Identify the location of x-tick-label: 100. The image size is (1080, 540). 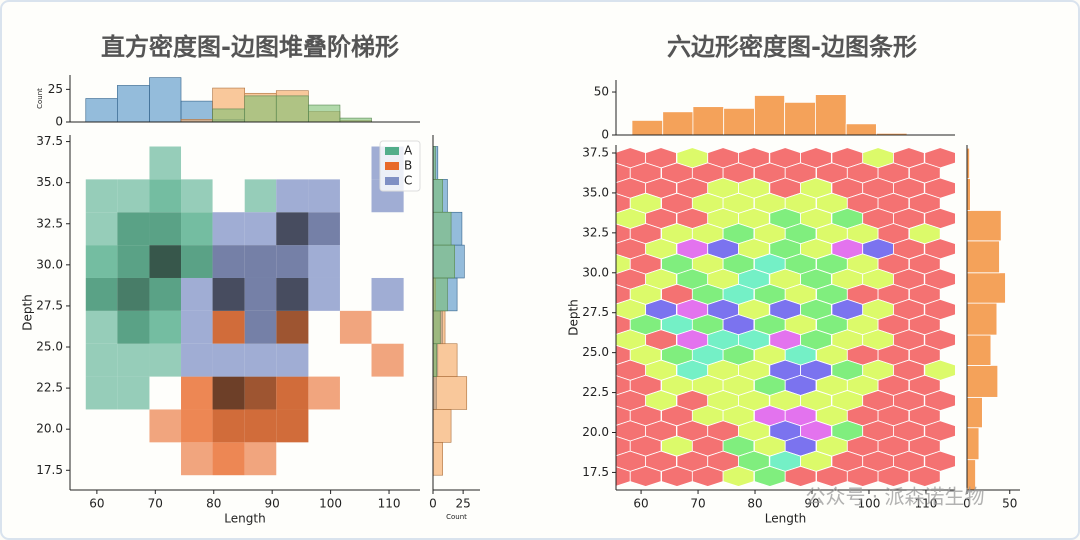
(330, 504).